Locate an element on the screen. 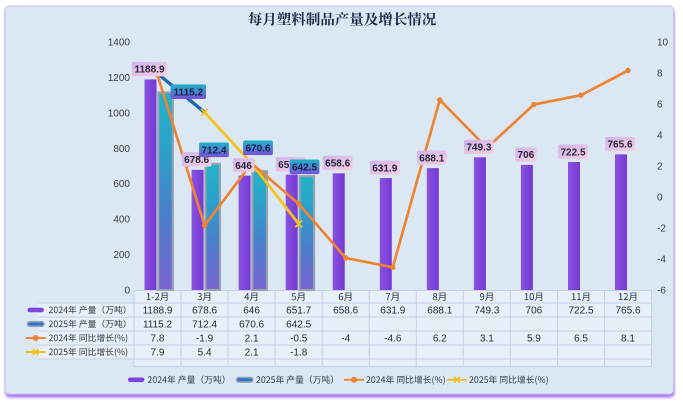 The width and height of the screenshot is (683, 403). svg-text: 6.2 is located at coordinates (440, 339).